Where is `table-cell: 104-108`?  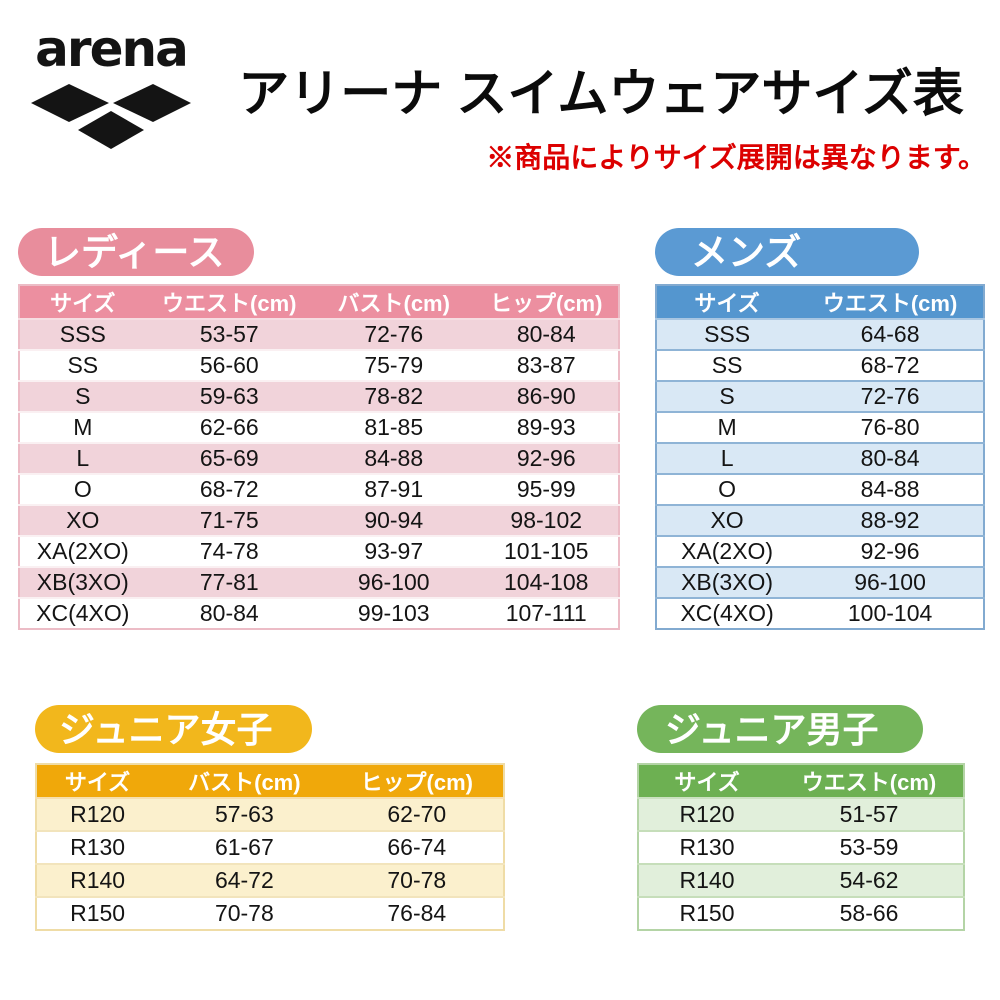 table-cell: 104-108 is located at coordinates (546, 582).